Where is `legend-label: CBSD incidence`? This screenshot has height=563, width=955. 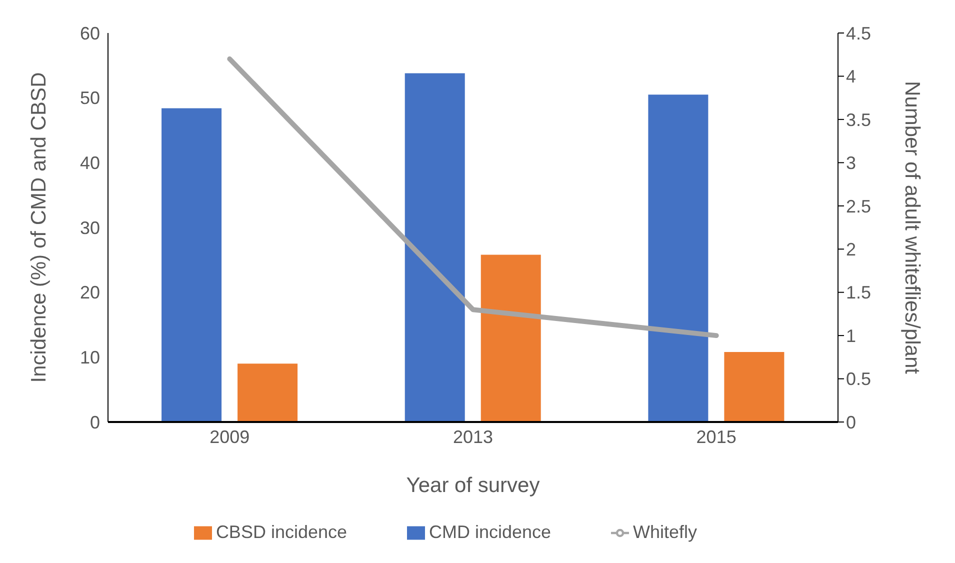
legend-label: CBSD incidence is located at coordinates (281, 532).